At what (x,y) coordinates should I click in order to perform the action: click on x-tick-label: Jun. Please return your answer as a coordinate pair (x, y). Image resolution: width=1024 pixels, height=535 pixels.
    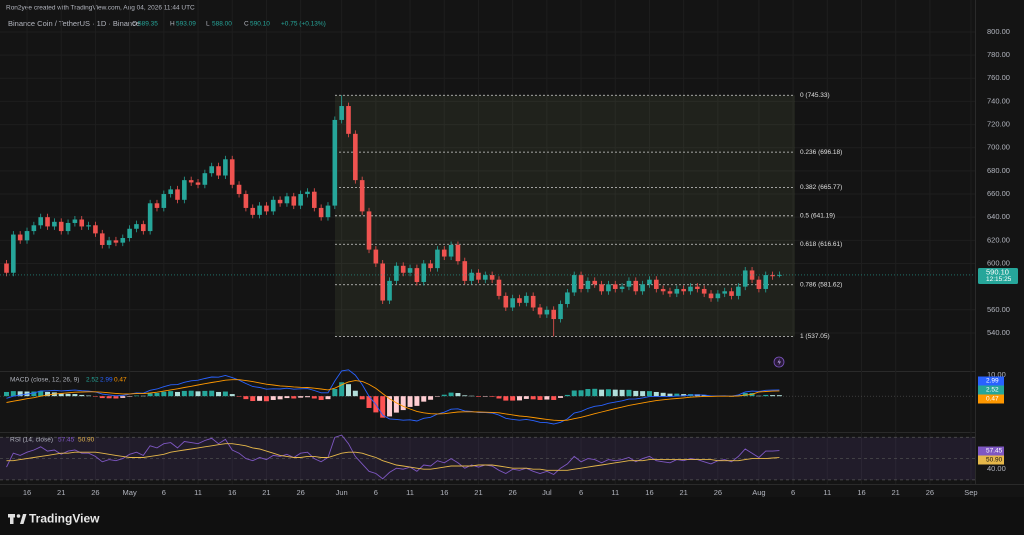
    Looking at the image, I should click on (342, 492).